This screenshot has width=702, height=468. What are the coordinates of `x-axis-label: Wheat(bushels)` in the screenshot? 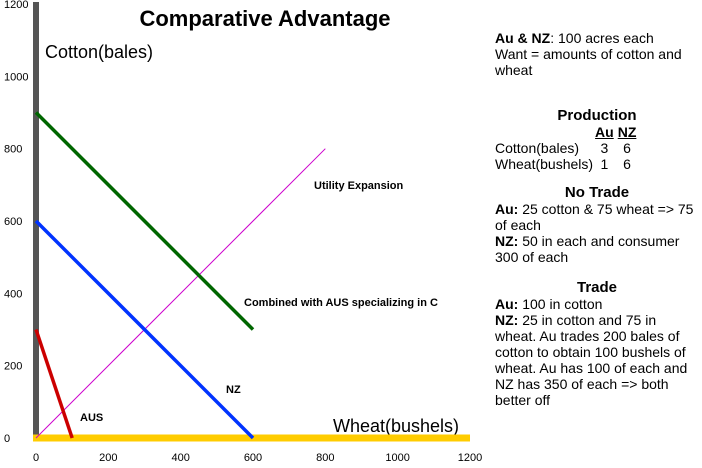 It's located at (396, 426).